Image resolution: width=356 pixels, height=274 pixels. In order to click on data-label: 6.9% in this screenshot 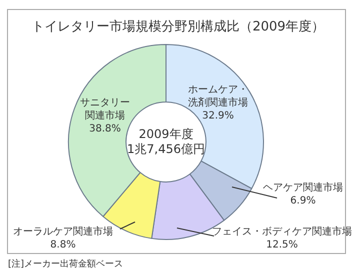, I will do `click(303, 201)`.